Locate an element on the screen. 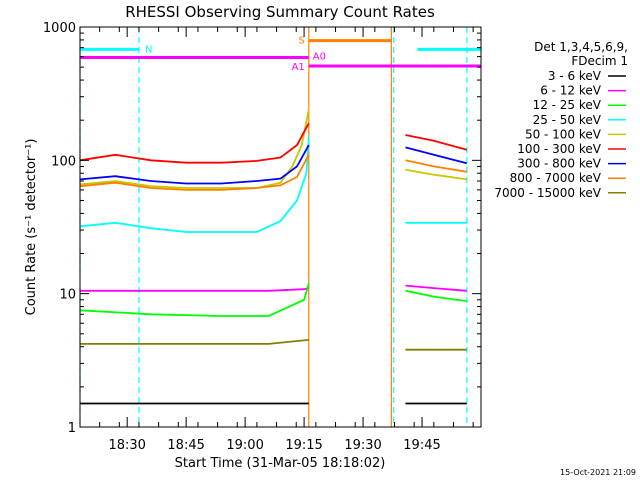  flag-bar-label: N is located at coordinates (148, 49).